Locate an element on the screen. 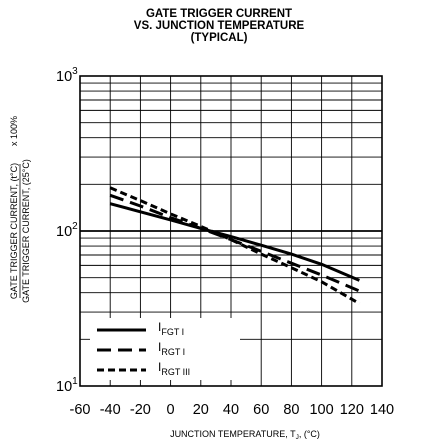  legend-label-rgt-i: IRGT I is located at coordinates (171, 348).